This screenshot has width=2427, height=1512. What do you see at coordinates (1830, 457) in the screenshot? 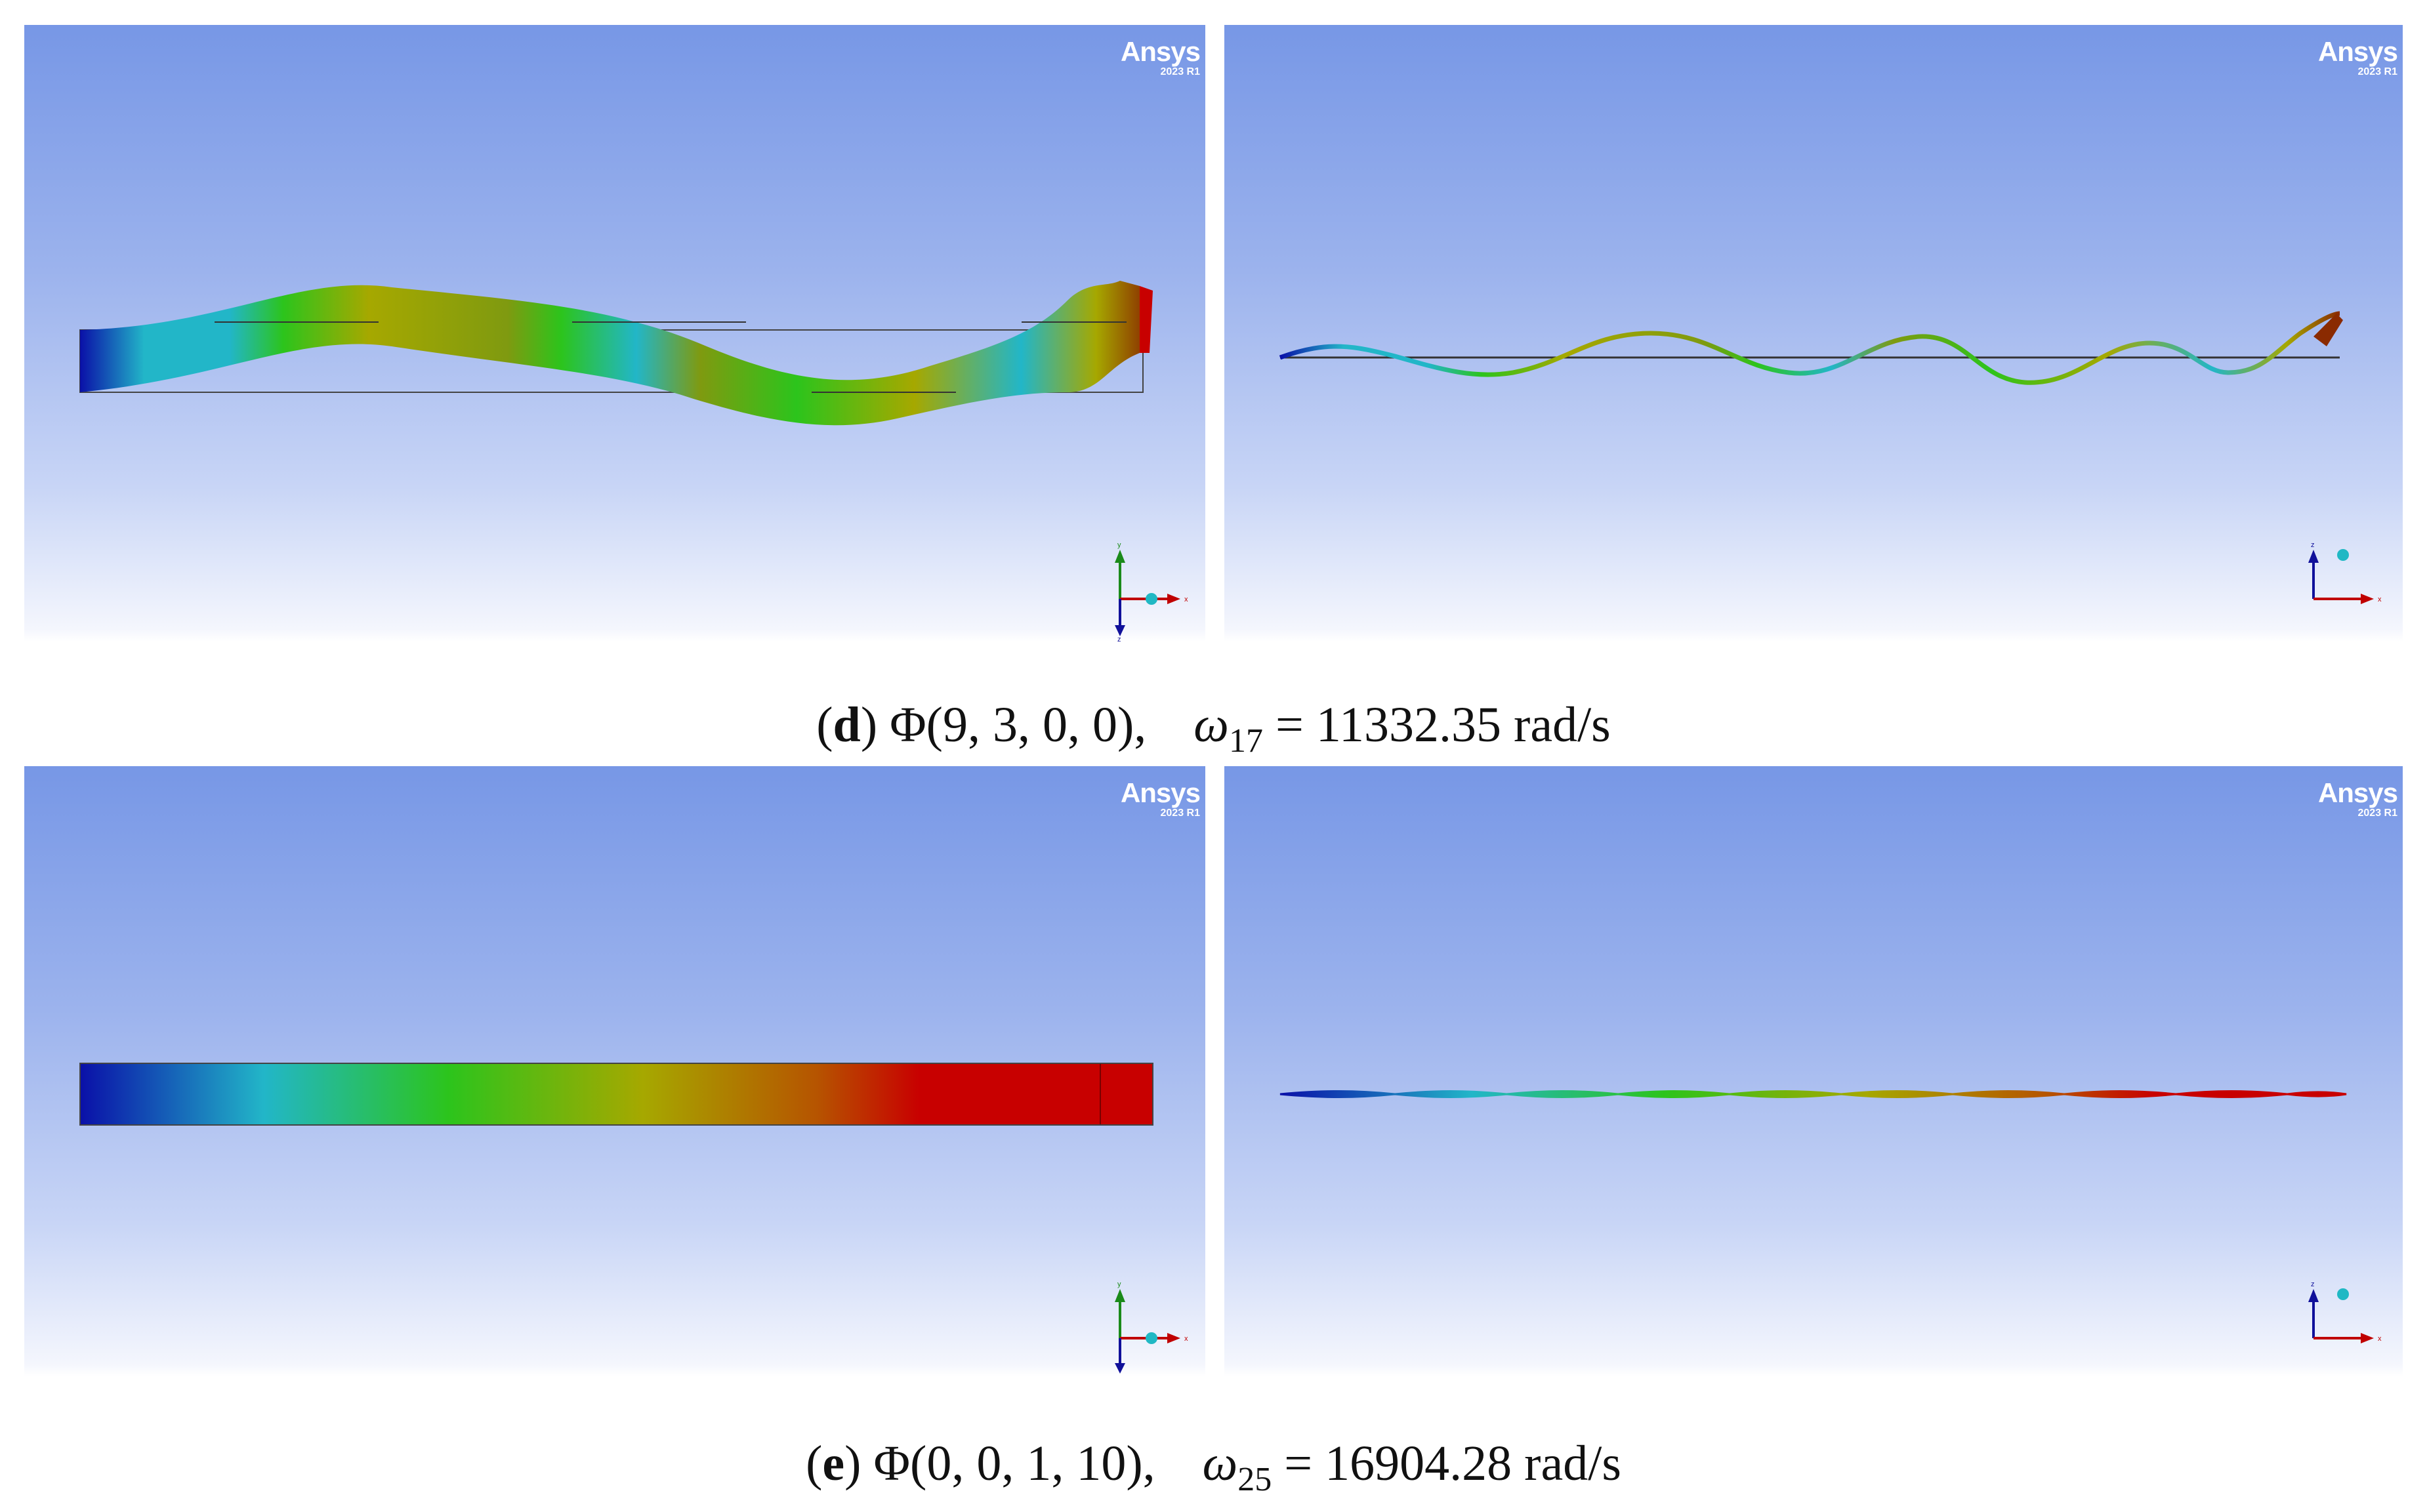
I see `mode-shape-d-side: z x` at bounding box center [1830, 457].